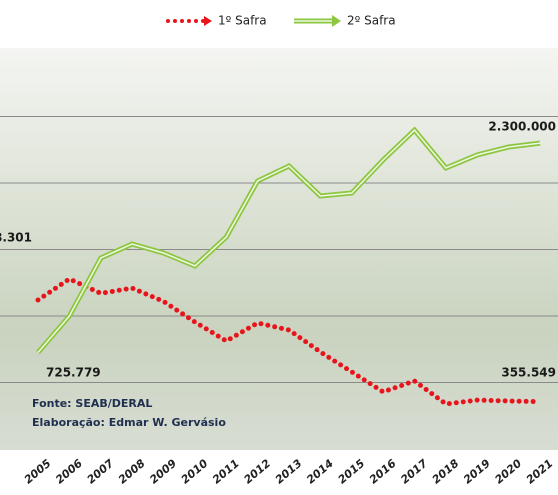 The height and width of the screenshot is (495, 558). Describe the element at coordinates (522, 127) in the screenshot. I see `data-label: 2.300.000` at that location.